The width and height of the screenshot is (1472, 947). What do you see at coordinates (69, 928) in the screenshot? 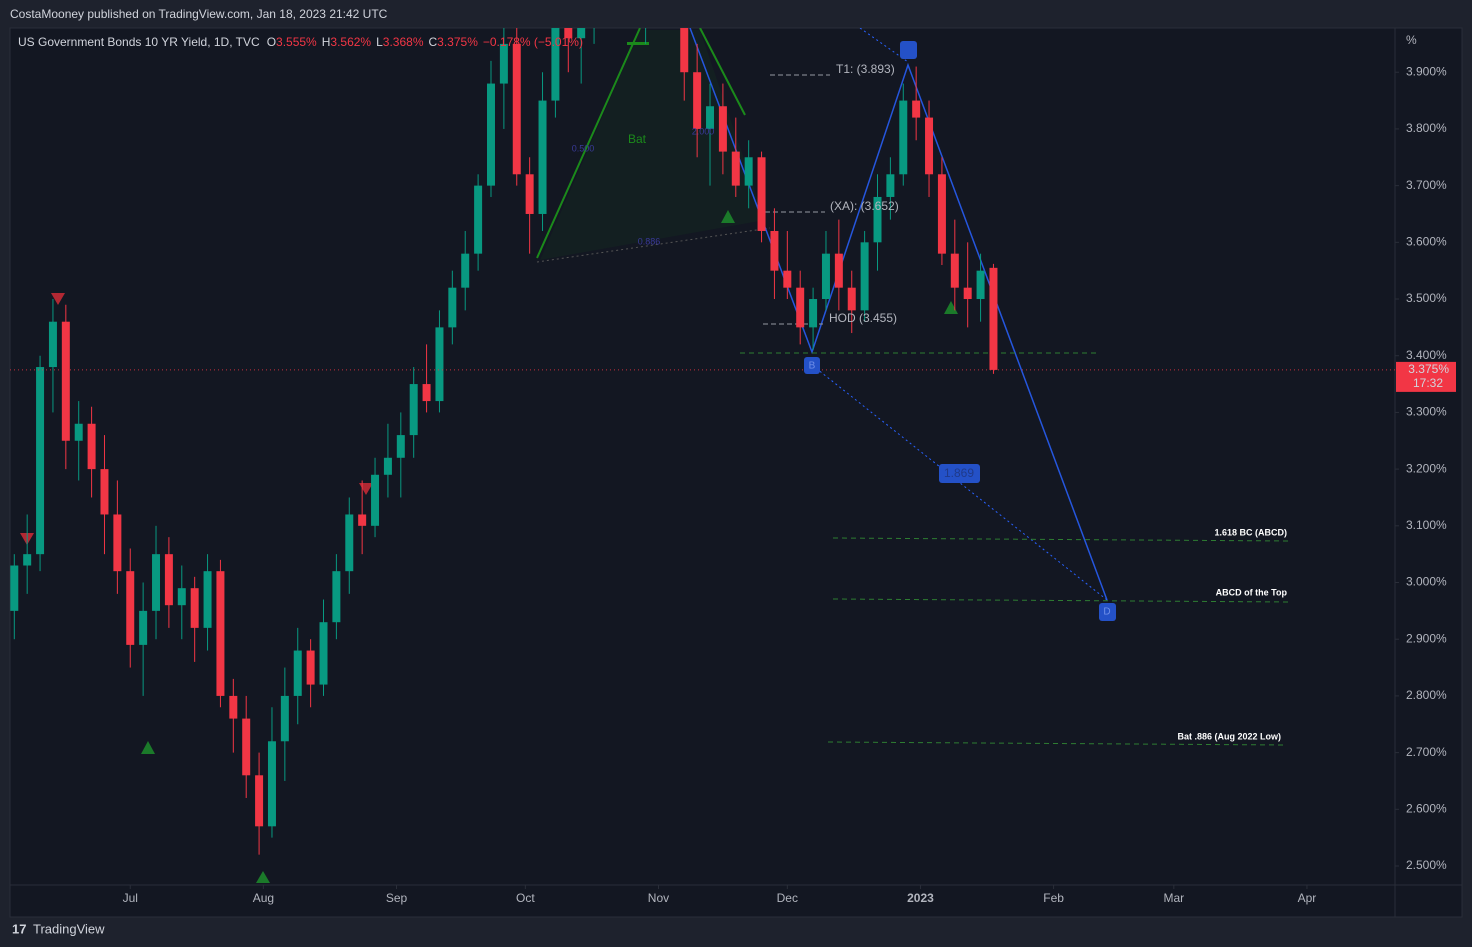
I see `brand: TradingView` at bounding box center [69, 928].